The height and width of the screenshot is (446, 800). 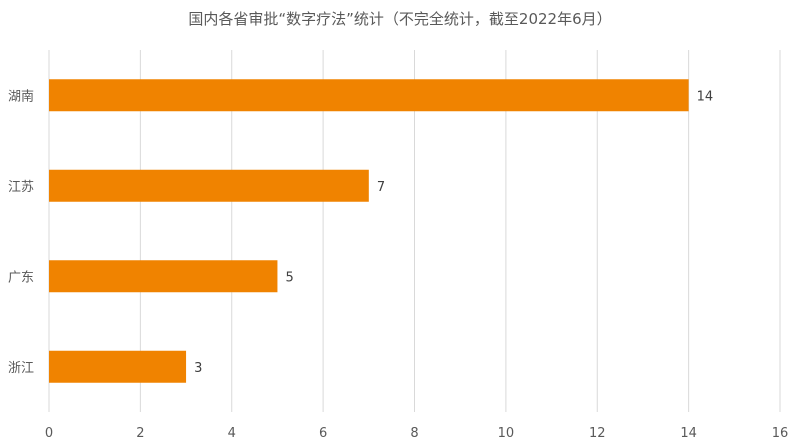 What do you see at coordinates (414, 433) in the screenshot?
I see `x-tick-label: 8` at bounding box center [414, 433].